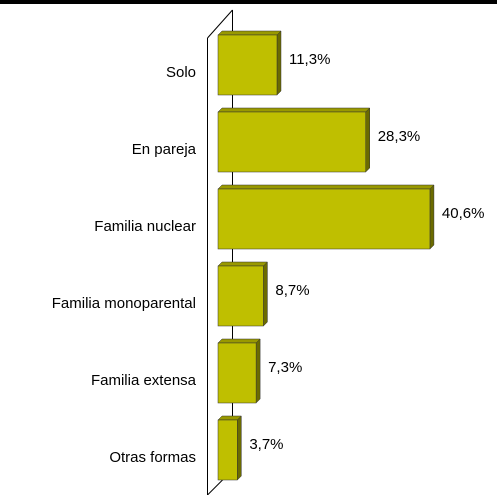  What do you see at coordinates (248, 2) in the screenshot?
I see `top-rule` at bounding box center [248, 2].